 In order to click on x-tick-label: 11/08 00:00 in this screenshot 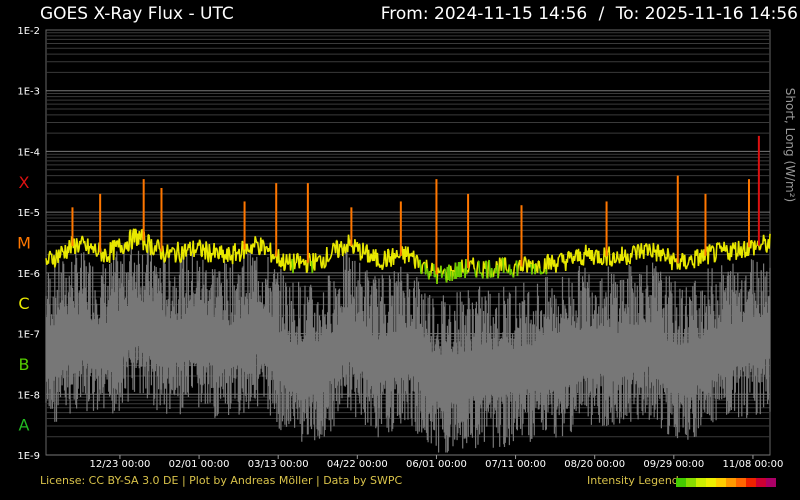, I will do `click(753, 464)`.